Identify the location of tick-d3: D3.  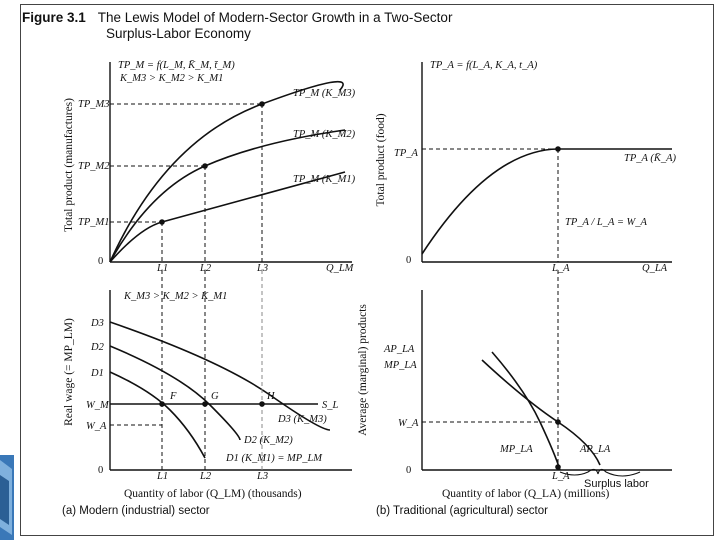
(97, 323).